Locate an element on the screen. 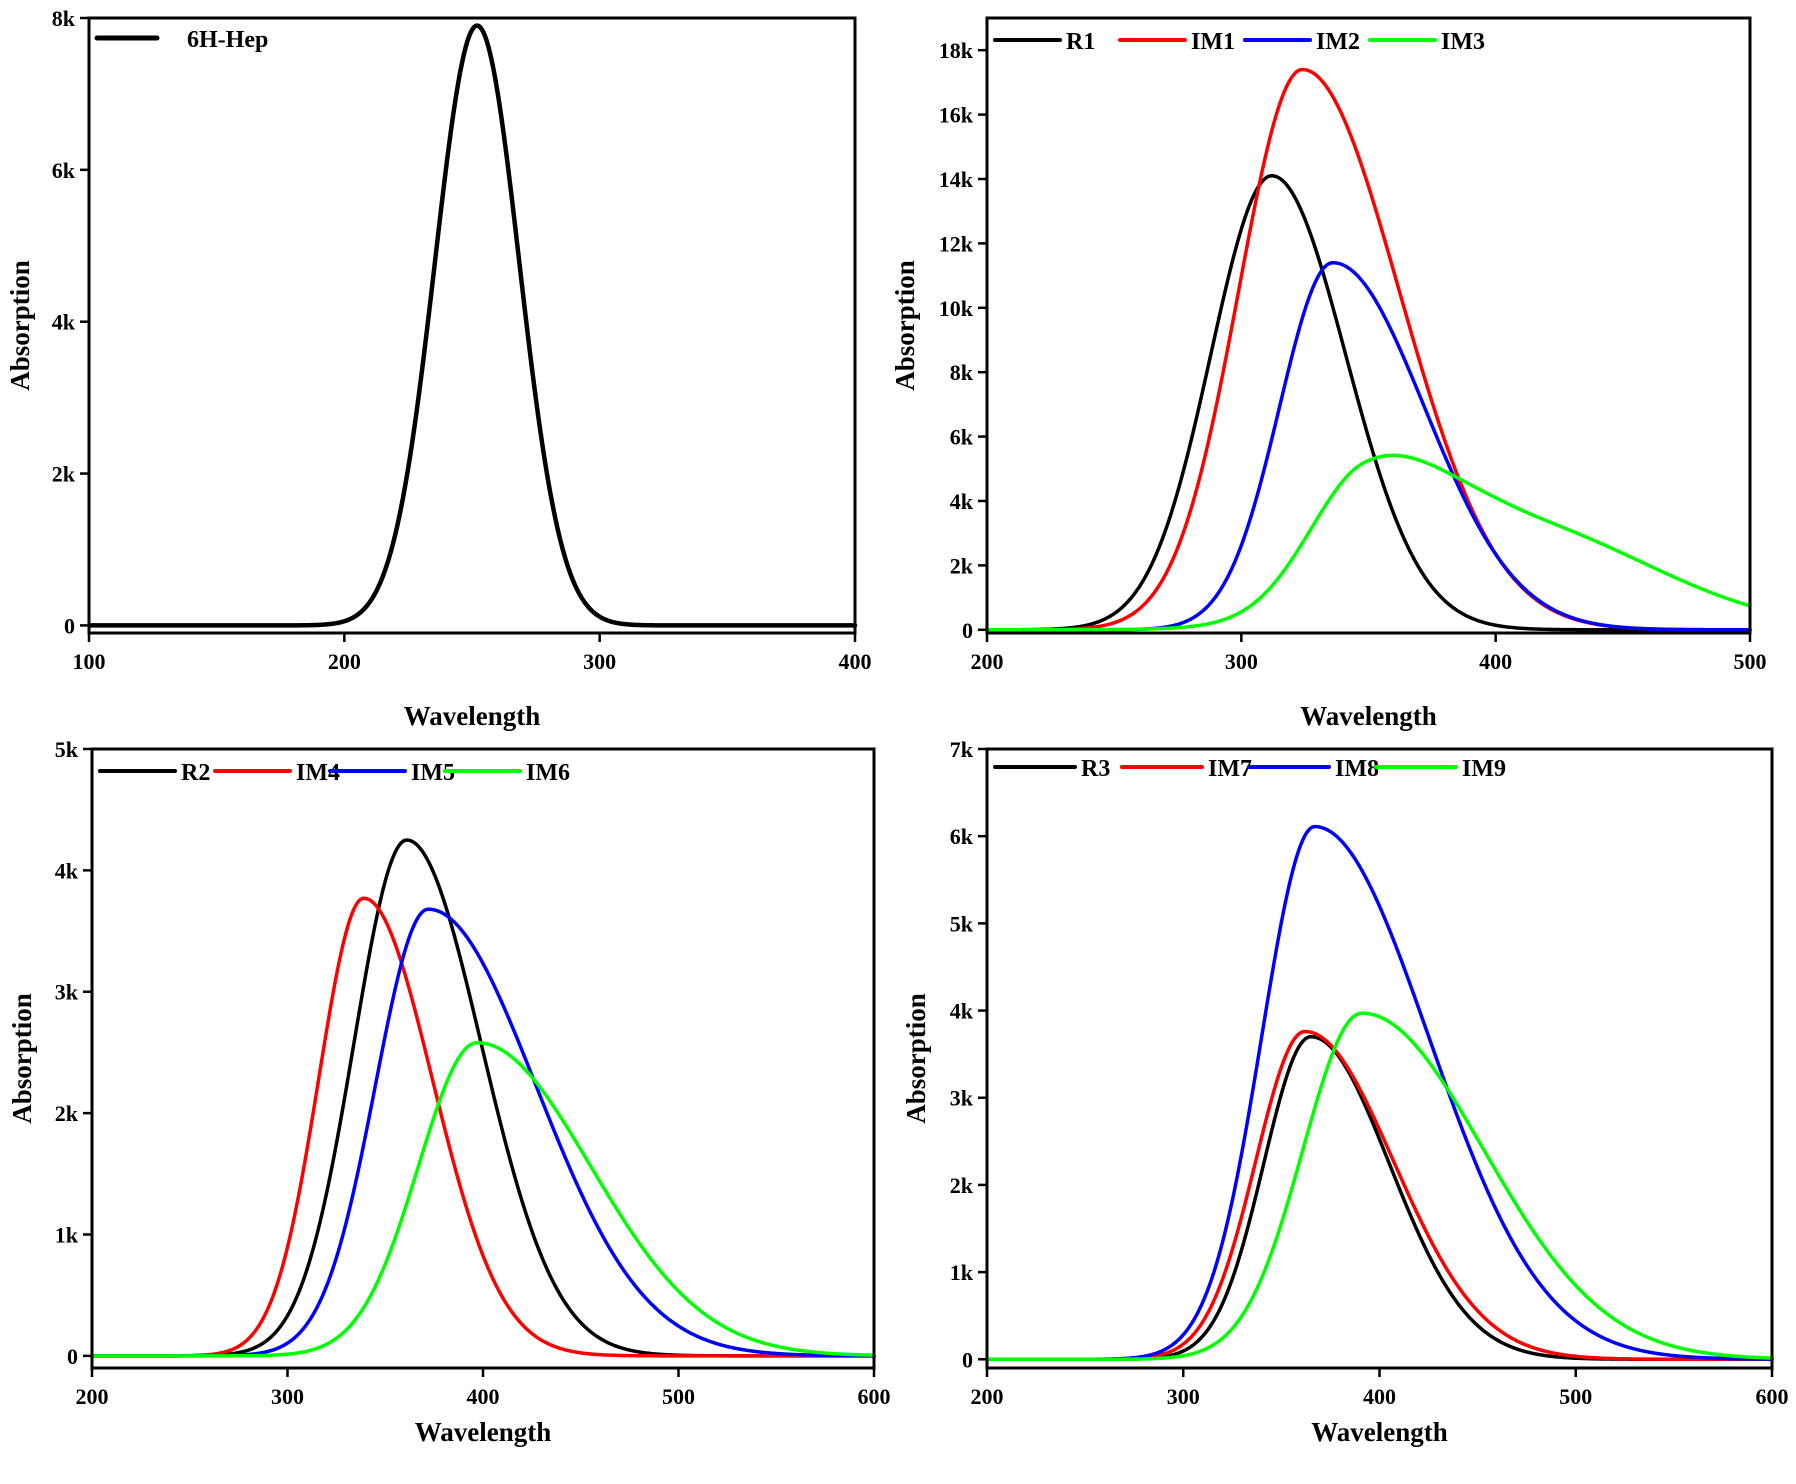 The image size is (1796, 1484). y-tick-label: 14k is located at coordinates (956, 179).